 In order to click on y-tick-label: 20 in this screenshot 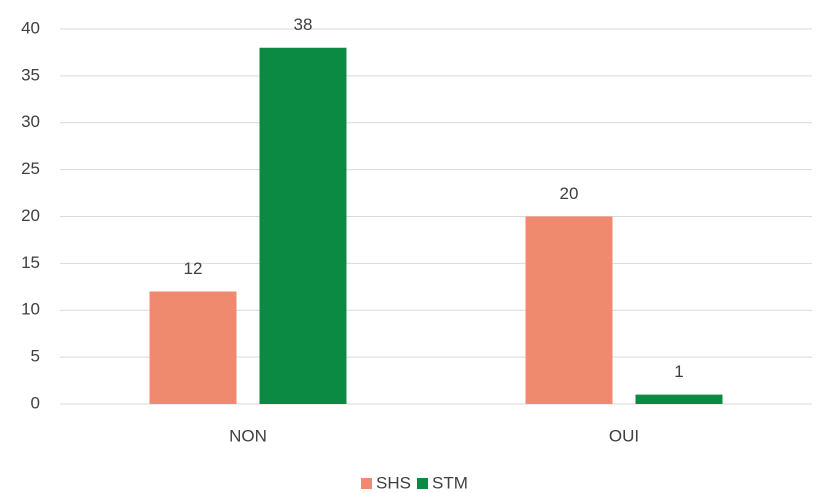, I will do `click(30, 215)`.